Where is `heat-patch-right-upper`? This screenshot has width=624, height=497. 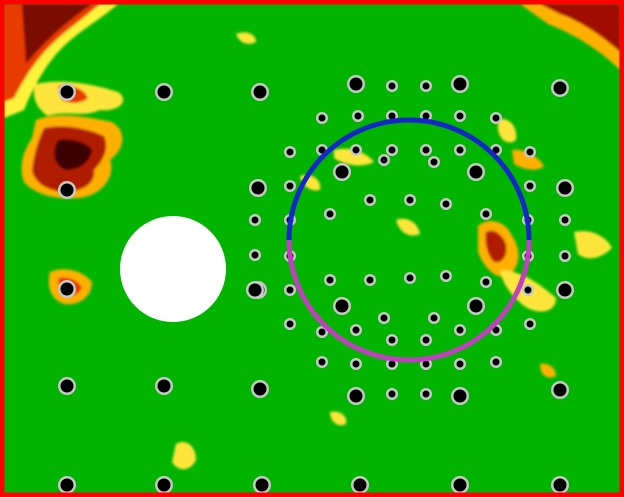
heat-patch-right-upper is located at coordinates (507, 131).